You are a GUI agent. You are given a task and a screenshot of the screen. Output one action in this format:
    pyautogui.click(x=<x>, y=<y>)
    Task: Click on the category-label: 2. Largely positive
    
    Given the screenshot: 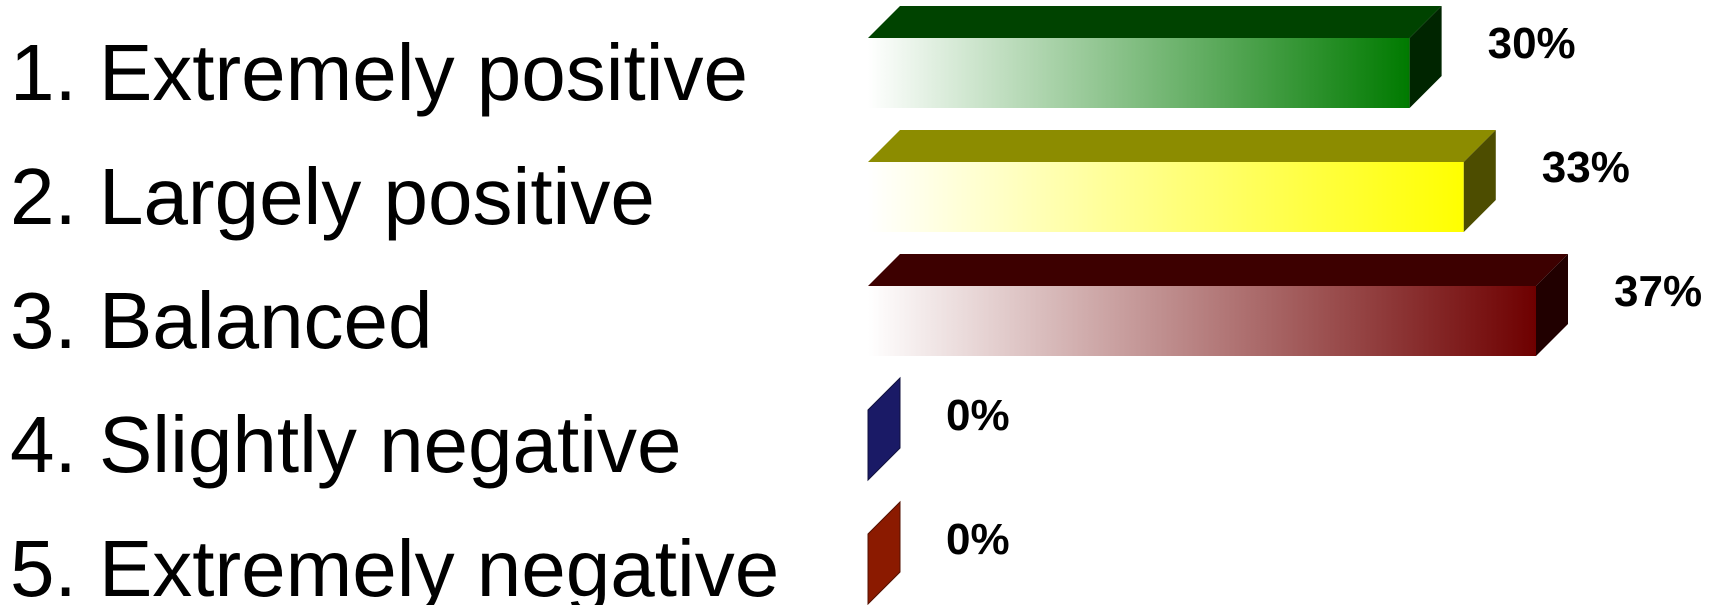 What is the action you would take?
    pyautogui.click(x=332, y=196)
    